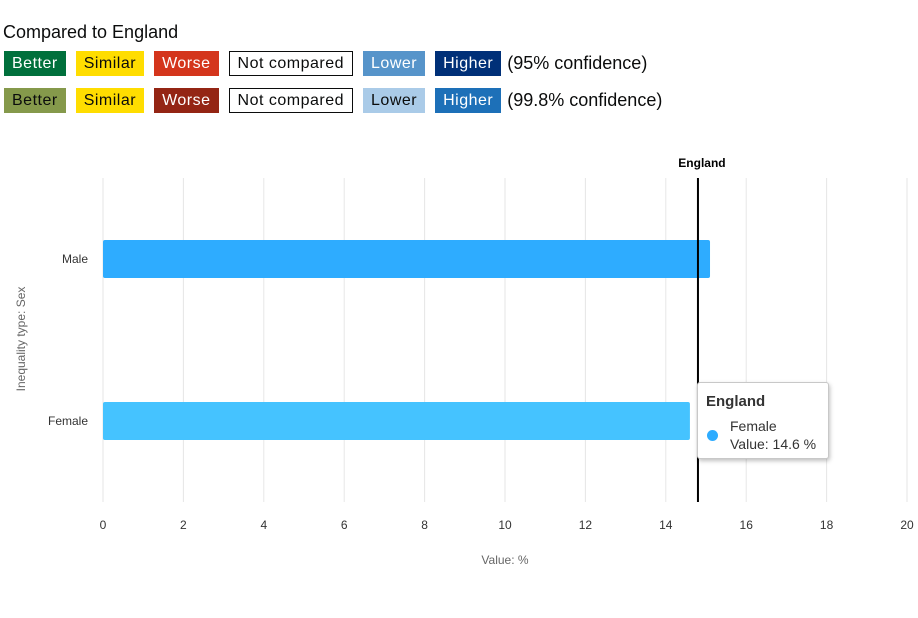 The height and width of the screenshot is (618, 918). What do you see at coordinates (183, 525) in the screenshot?
I see `x-tick-label: 2` at bounding box center [183, 525].